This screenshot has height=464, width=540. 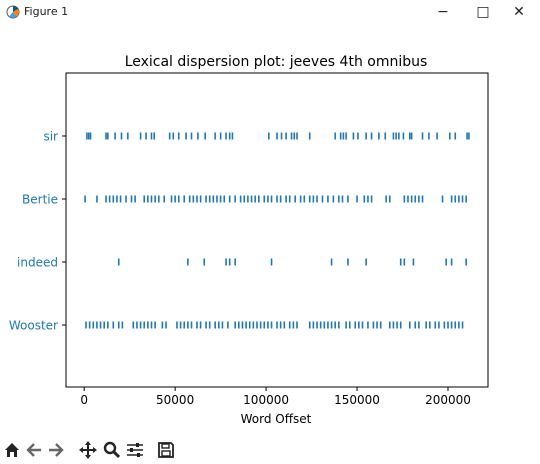 I want to click on save-icon, so click(x=166, y=450).